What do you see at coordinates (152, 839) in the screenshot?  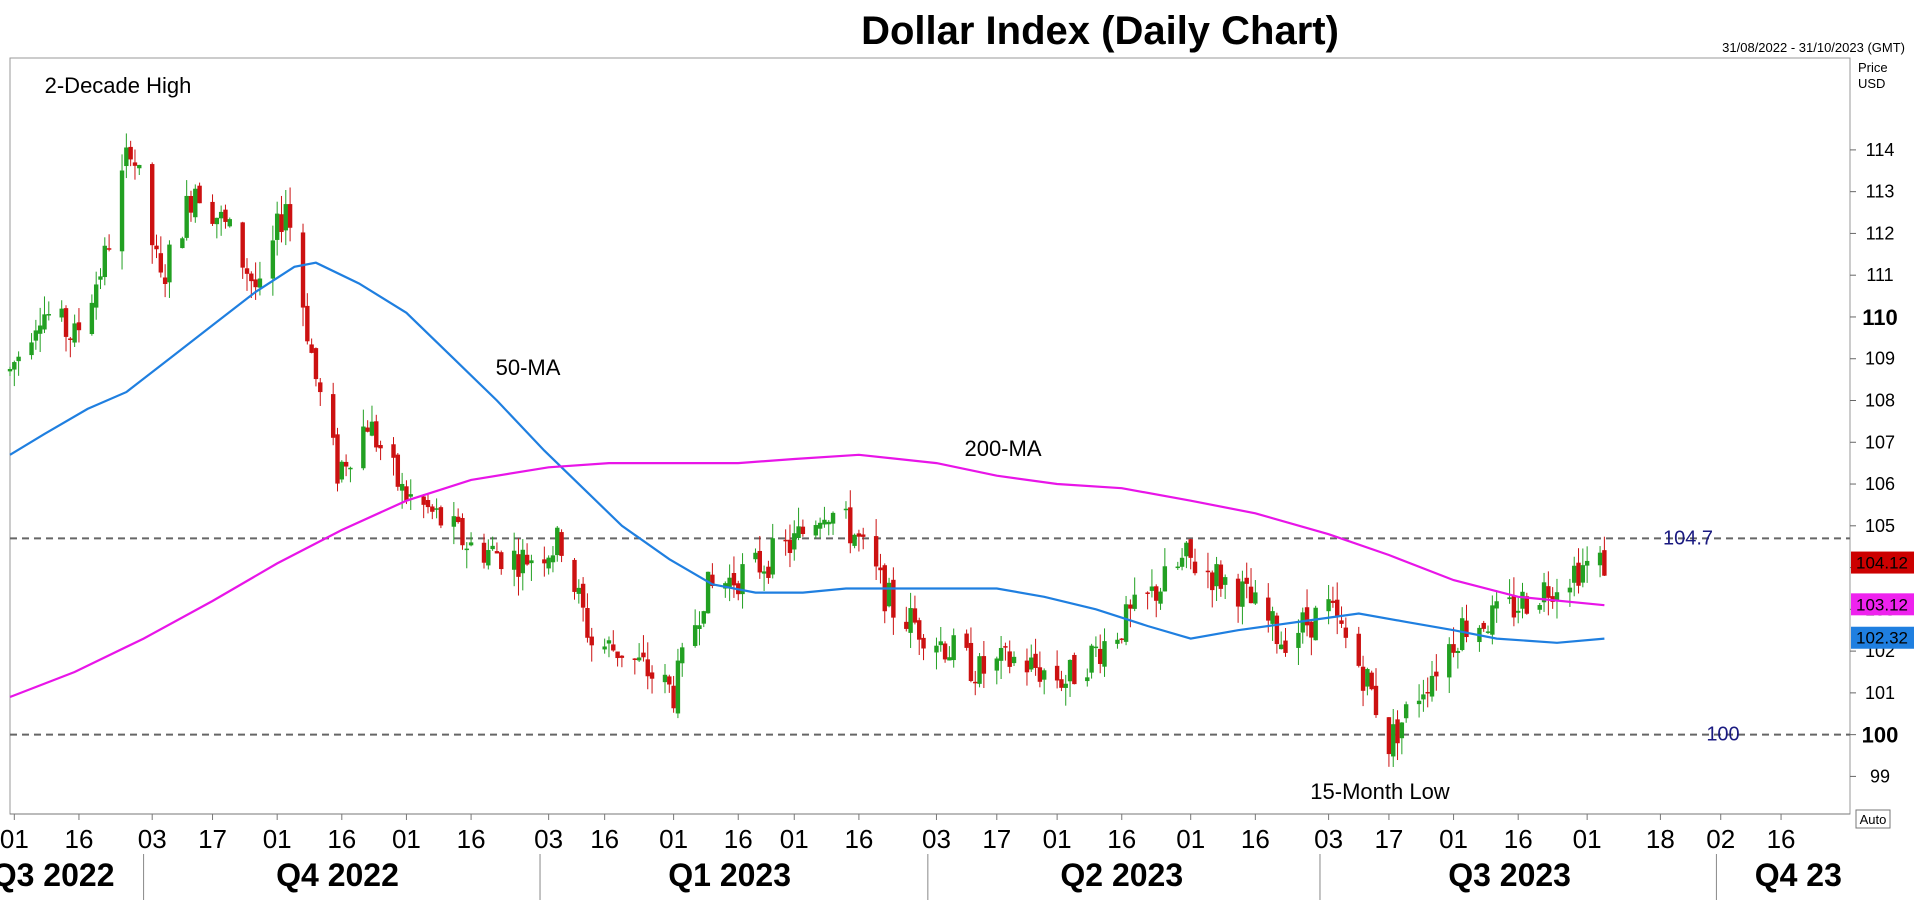 I see `x-tick-label: 03` at bounding box center [152, 839].